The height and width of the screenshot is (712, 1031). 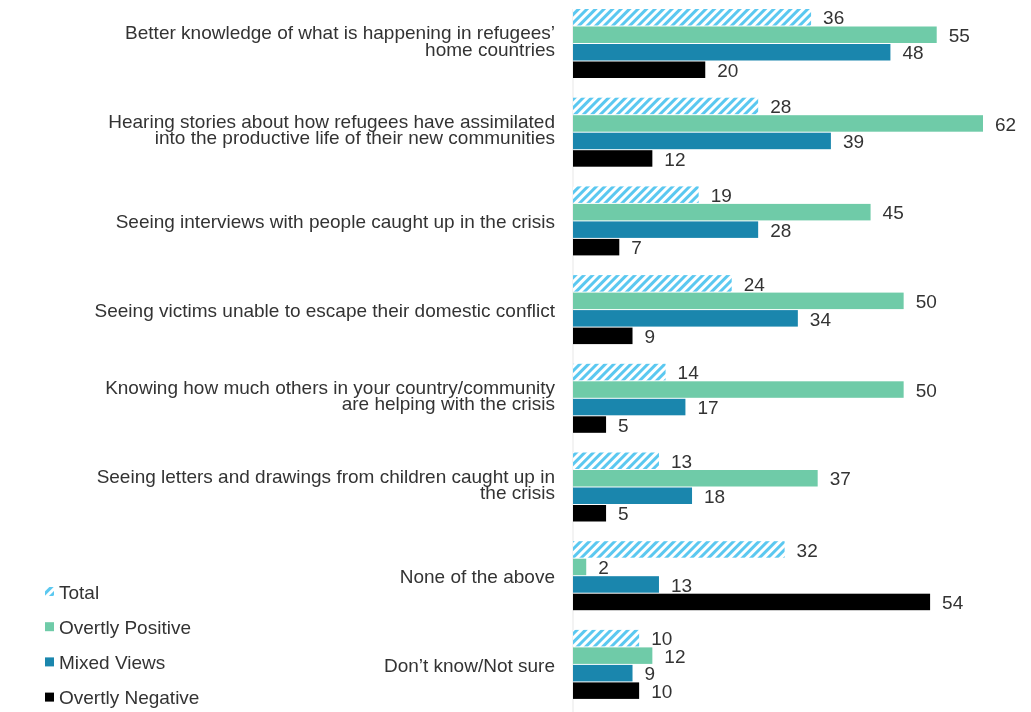 What do you see at coordinates (708, 408) in the screenshot?
I see `data-label: 17` at bounding box center [708, 408].